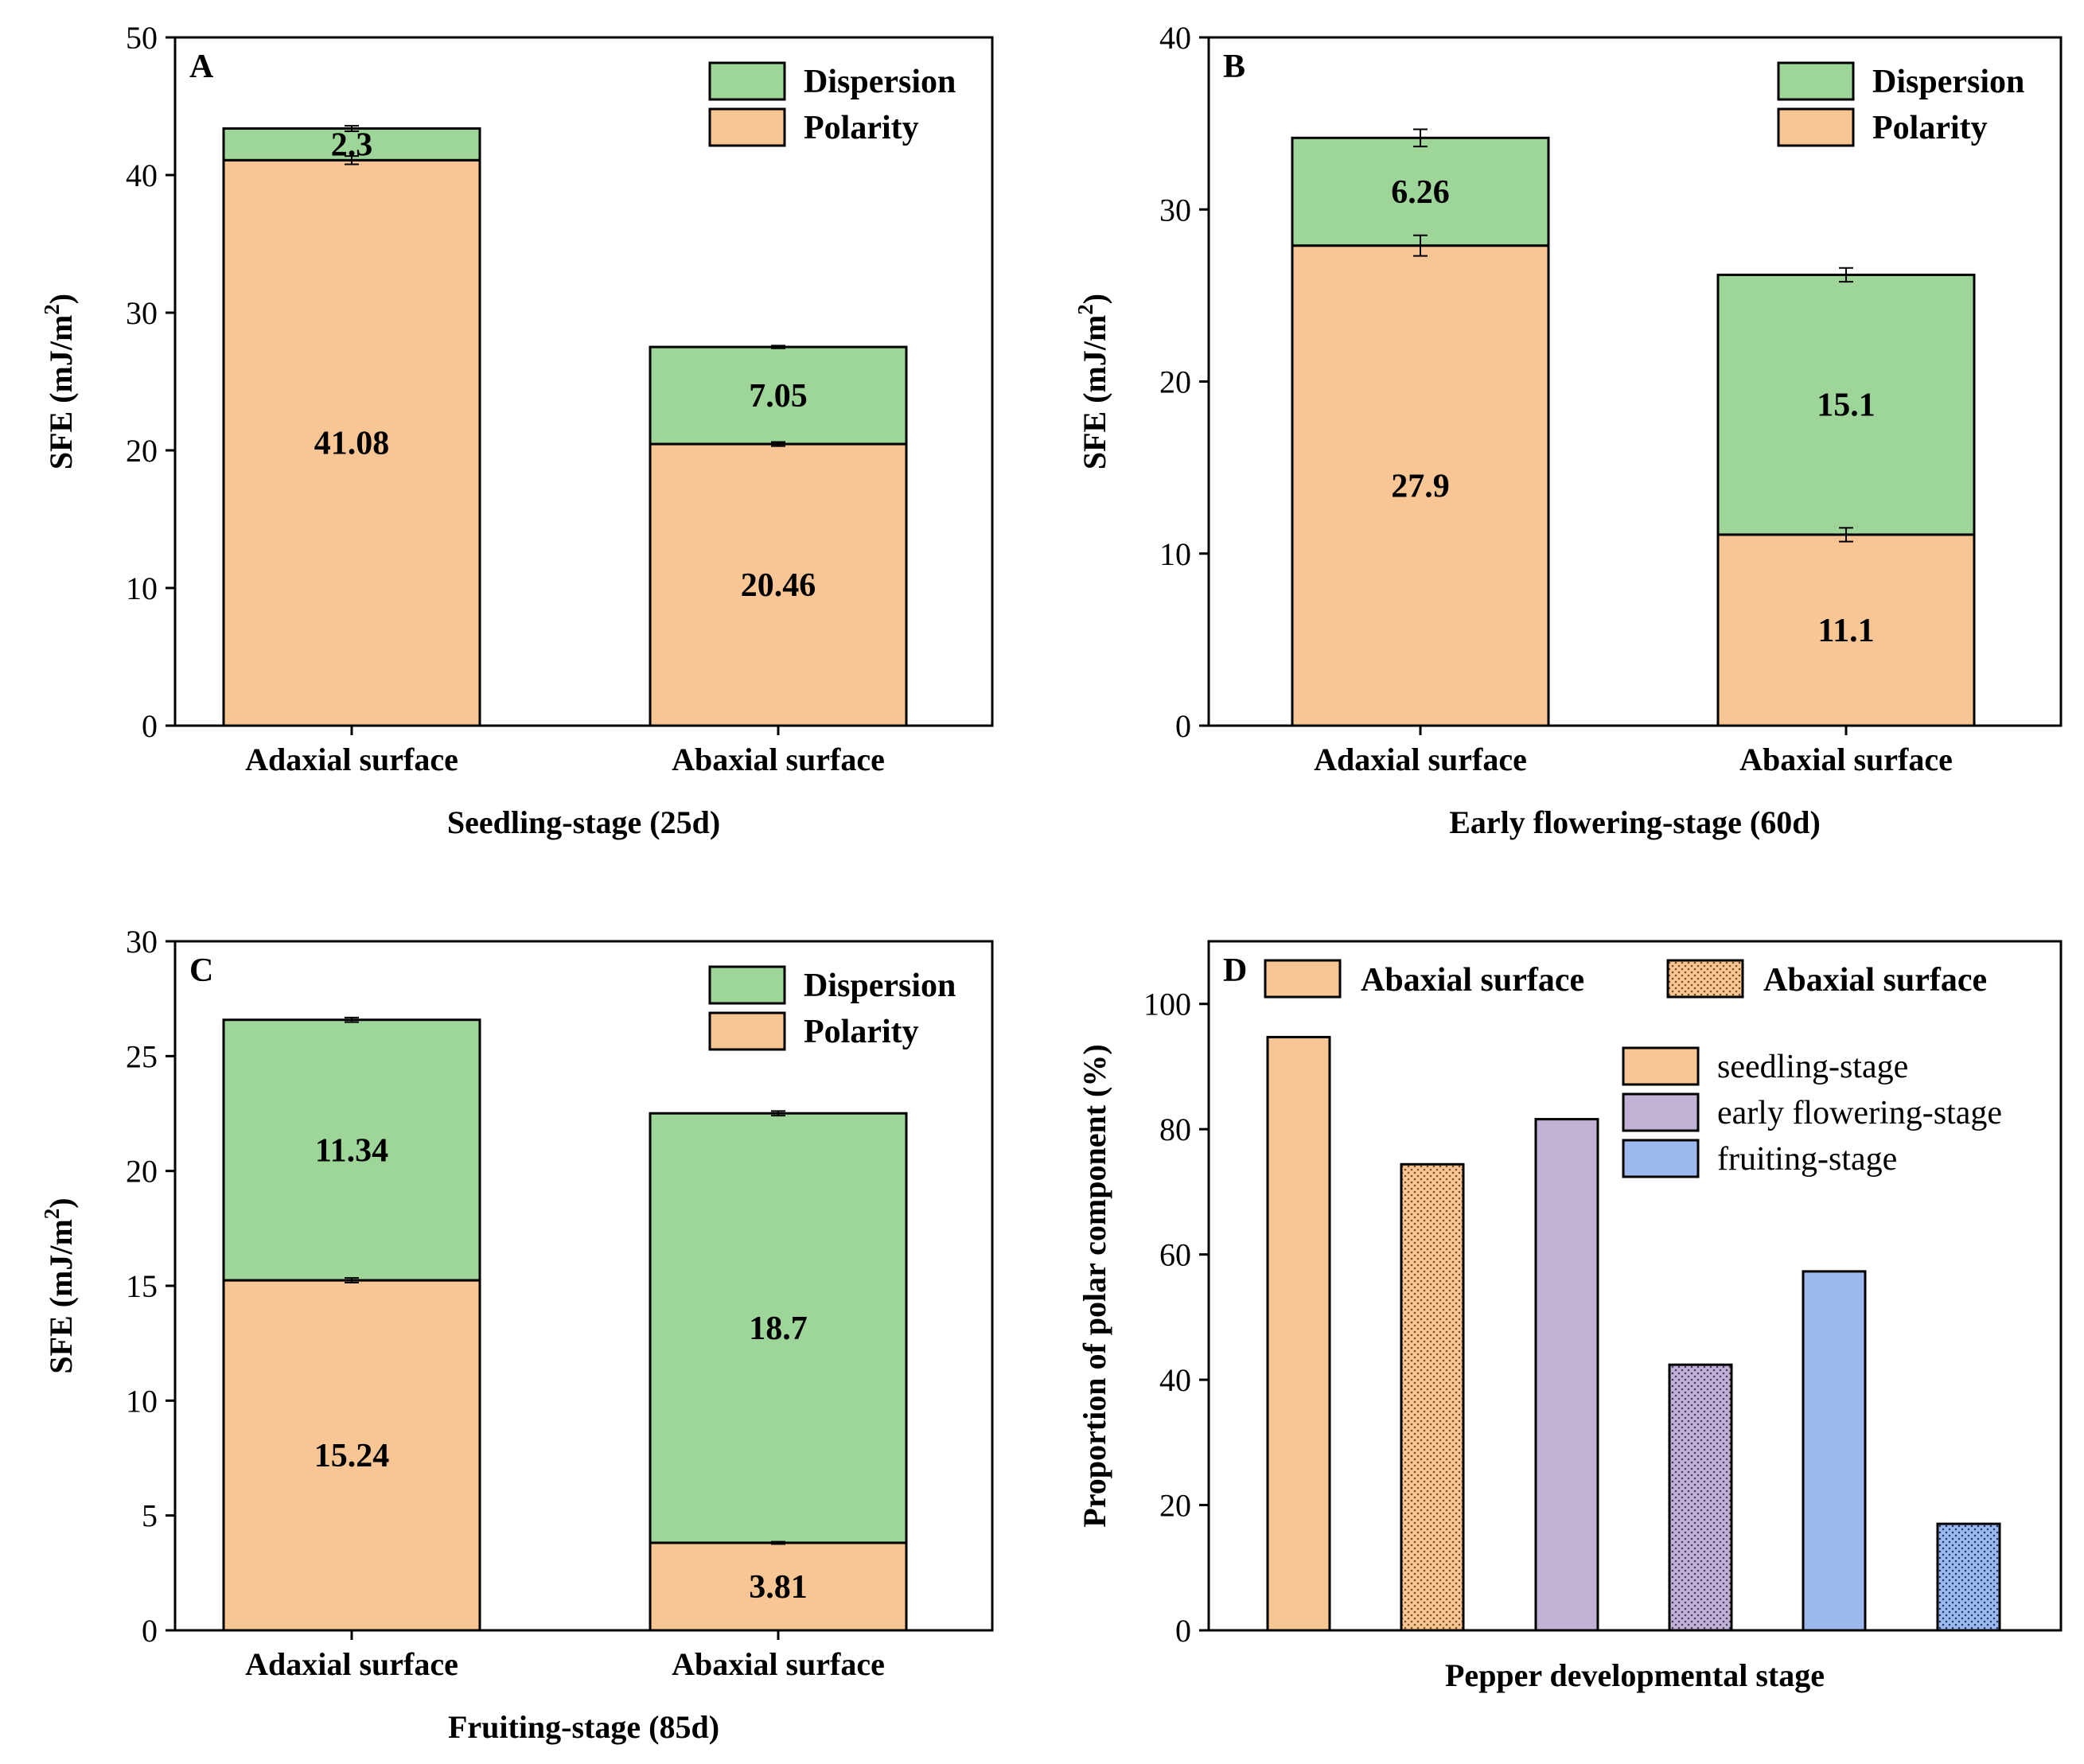  I want to click on svg-text:Proportion of polar component: Proportion of polar component (%), so click(1094, 1285).